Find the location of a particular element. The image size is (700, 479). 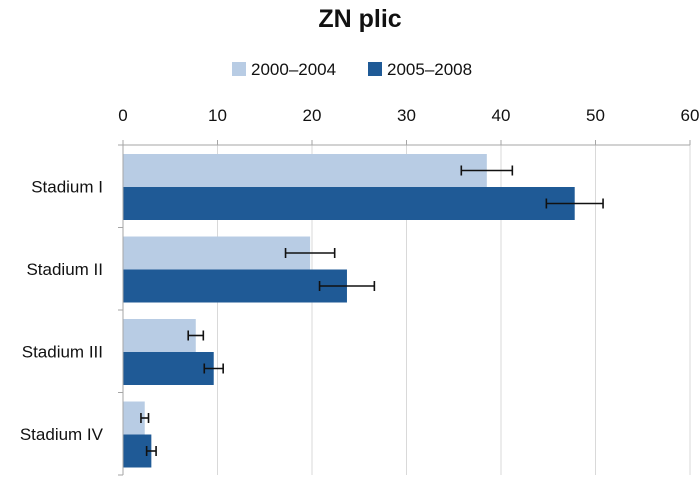

category-labels: Stadium I Stadium II Stadium III Stadium IV is located at coordinates (62, 310).